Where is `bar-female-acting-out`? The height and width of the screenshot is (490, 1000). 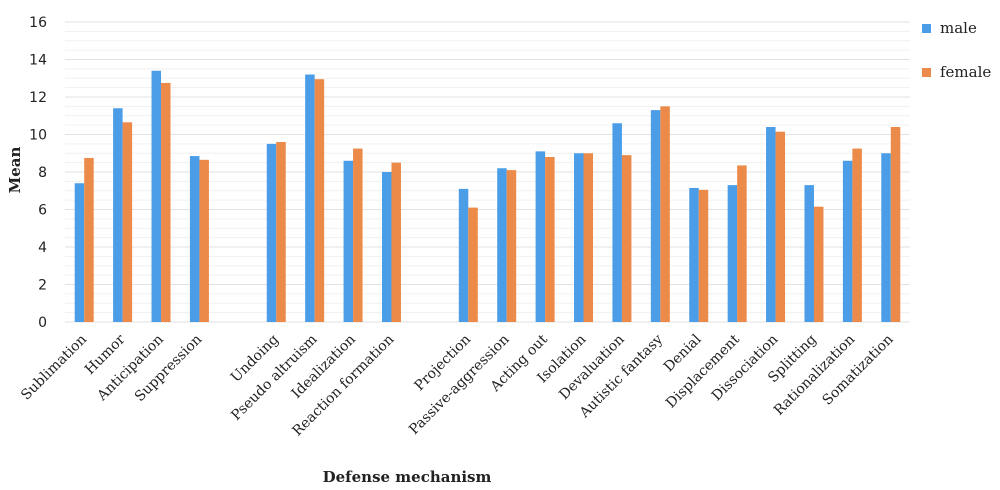
bar-female-acting-out is located at coordinates (550, 239).